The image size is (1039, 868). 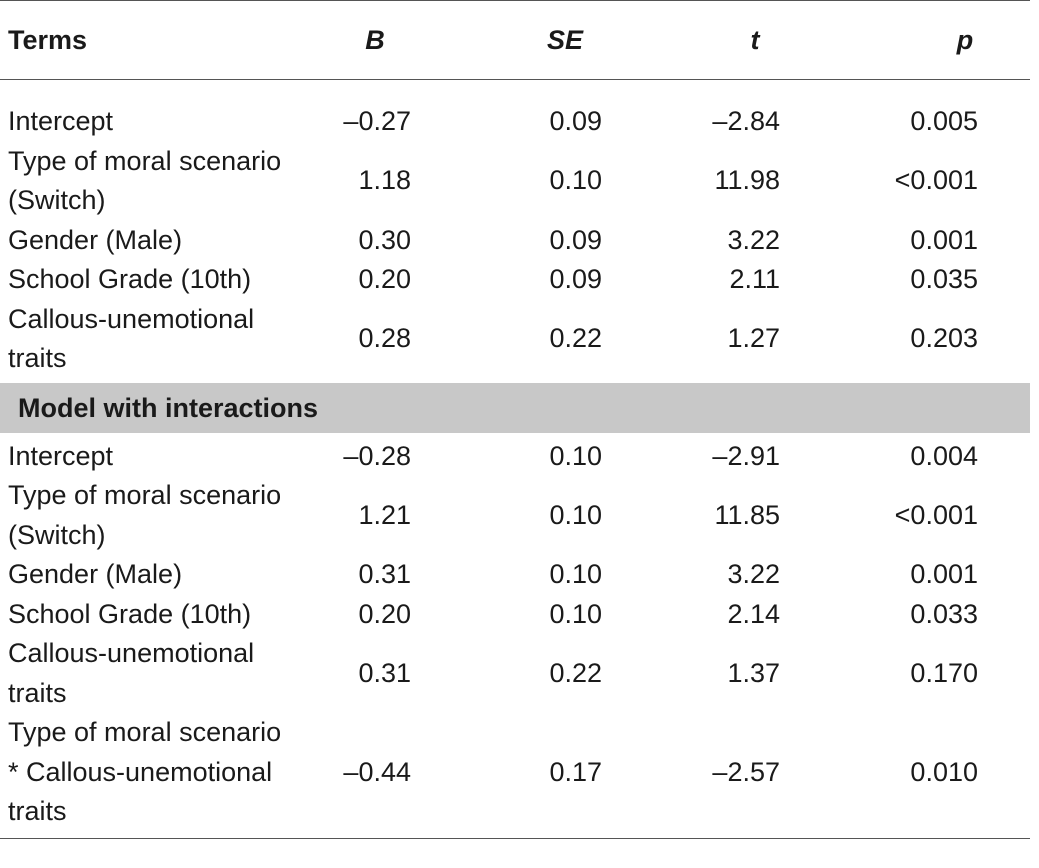 I want to click on b-cell: –0.28, so click(x=377, y=455).